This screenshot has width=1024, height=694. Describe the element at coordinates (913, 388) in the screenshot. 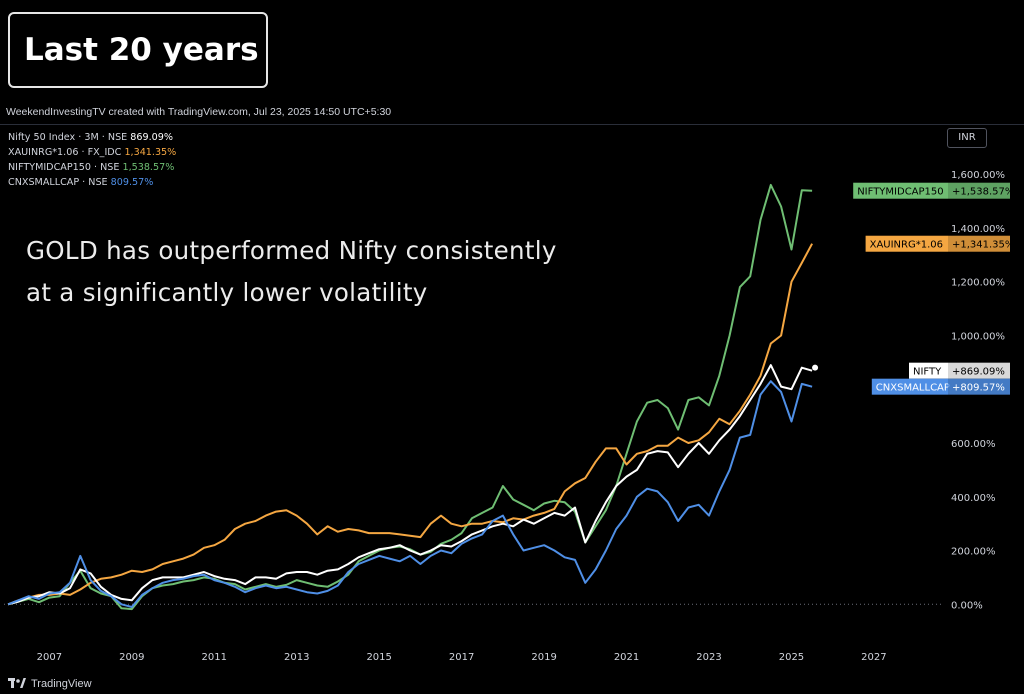

I see `price-label-name-cnxsmallcap: CNXSMALLCAP` at that location.